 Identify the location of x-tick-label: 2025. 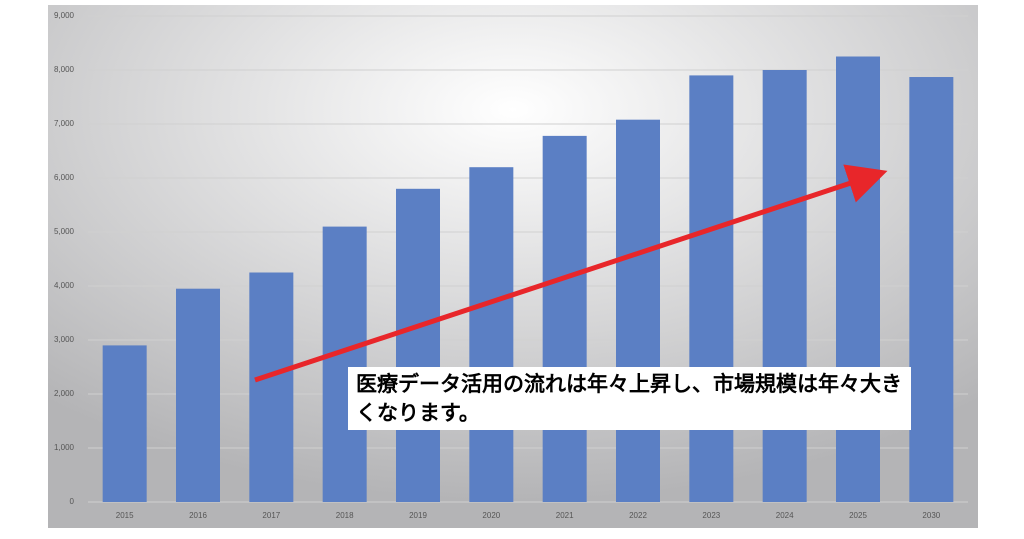
(858, 515).